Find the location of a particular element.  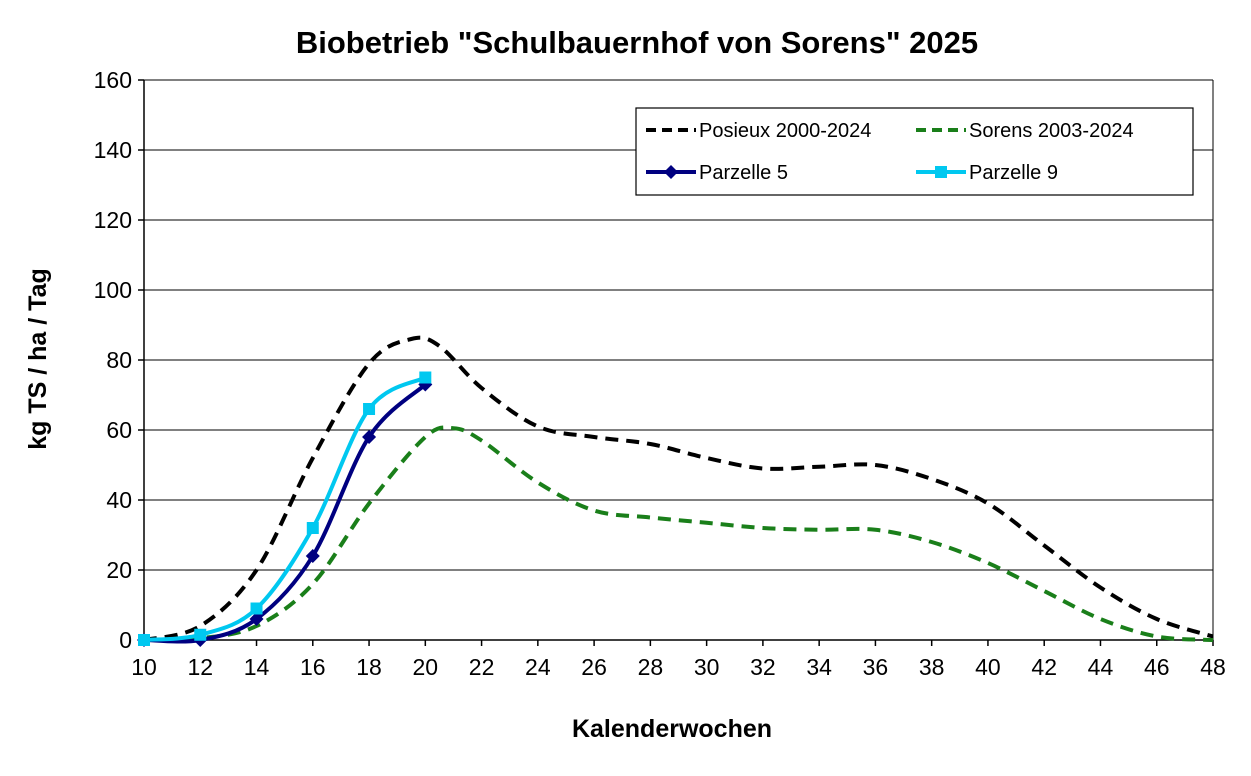

x-tick-label: 20 is located at coordinates (426, 667).